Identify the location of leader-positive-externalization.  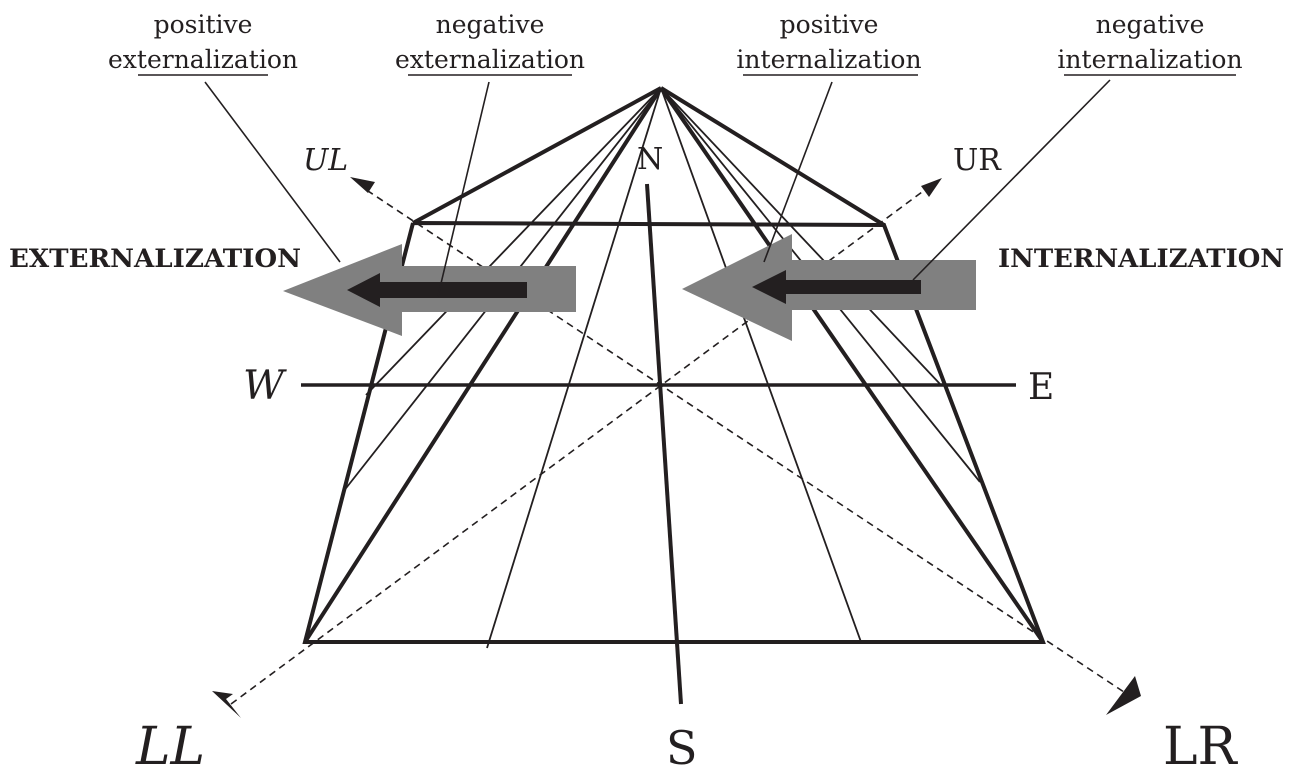
(272, 172).